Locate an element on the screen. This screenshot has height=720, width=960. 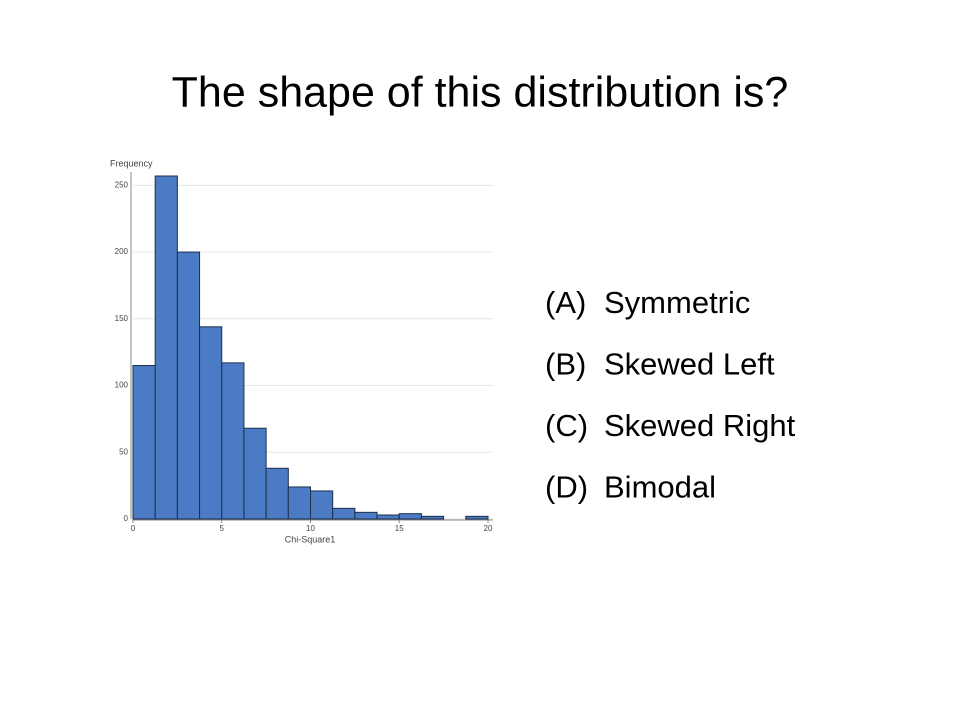
y-tick-label: 50 is located at coordinates (123, 451).